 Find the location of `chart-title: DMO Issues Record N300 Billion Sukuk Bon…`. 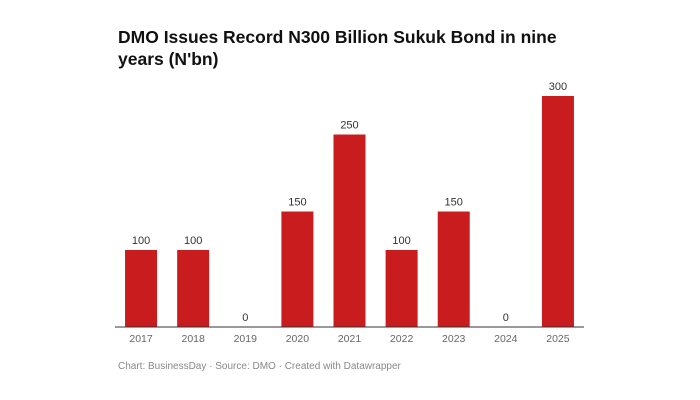

chart-title: DMO Issues Record N300 Billion Sukuk Bon… is located at coordinates (337, 48).